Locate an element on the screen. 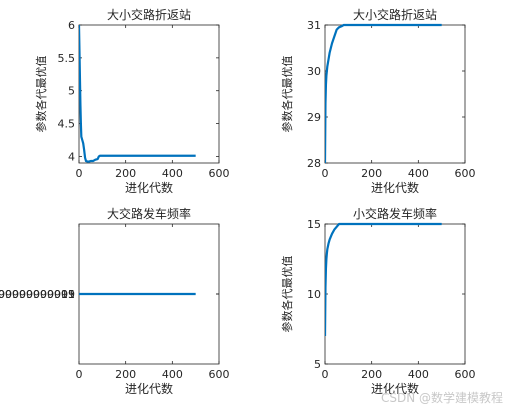 This screenshot has height=408, width=511. y-tick-label: 30 is located at coordinates (314, 71).